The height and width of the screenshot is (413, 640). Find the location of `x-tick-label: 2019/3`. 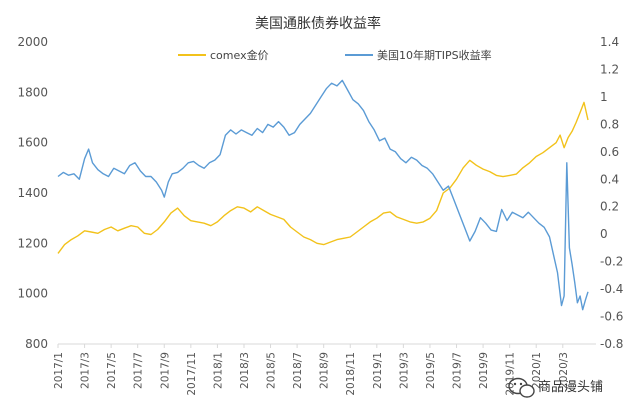

x-tick-label: 2019/3 is located at coordinates (404, 370).